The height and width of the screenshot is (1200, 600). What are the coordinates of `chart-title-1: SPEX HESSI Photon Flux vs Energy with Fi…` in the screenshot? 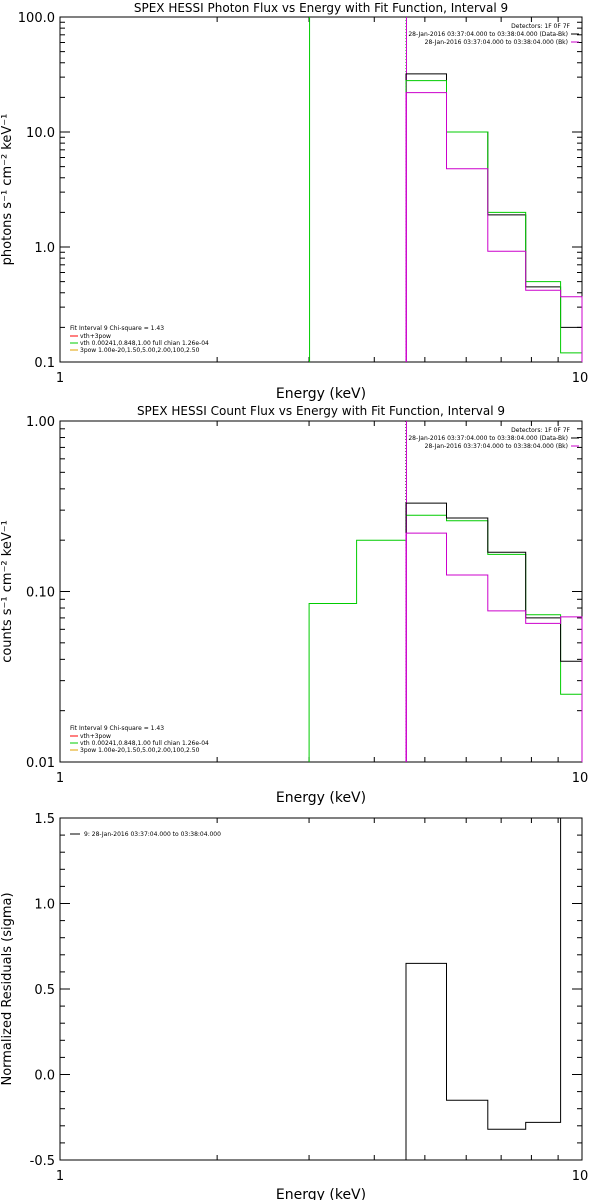 It's located at (321, 8).